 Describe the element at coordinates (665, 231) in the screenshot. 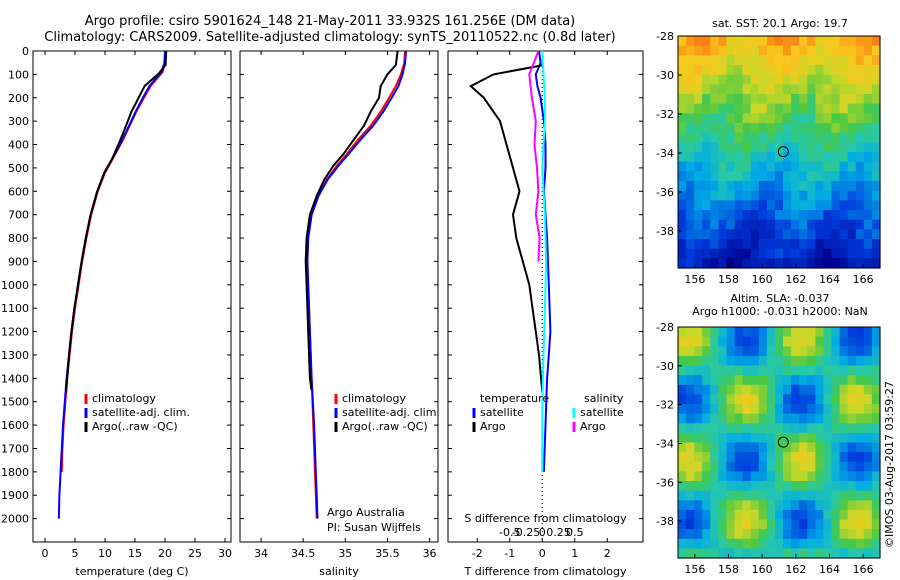

I see `map-y-tick-label: -38` at that location.